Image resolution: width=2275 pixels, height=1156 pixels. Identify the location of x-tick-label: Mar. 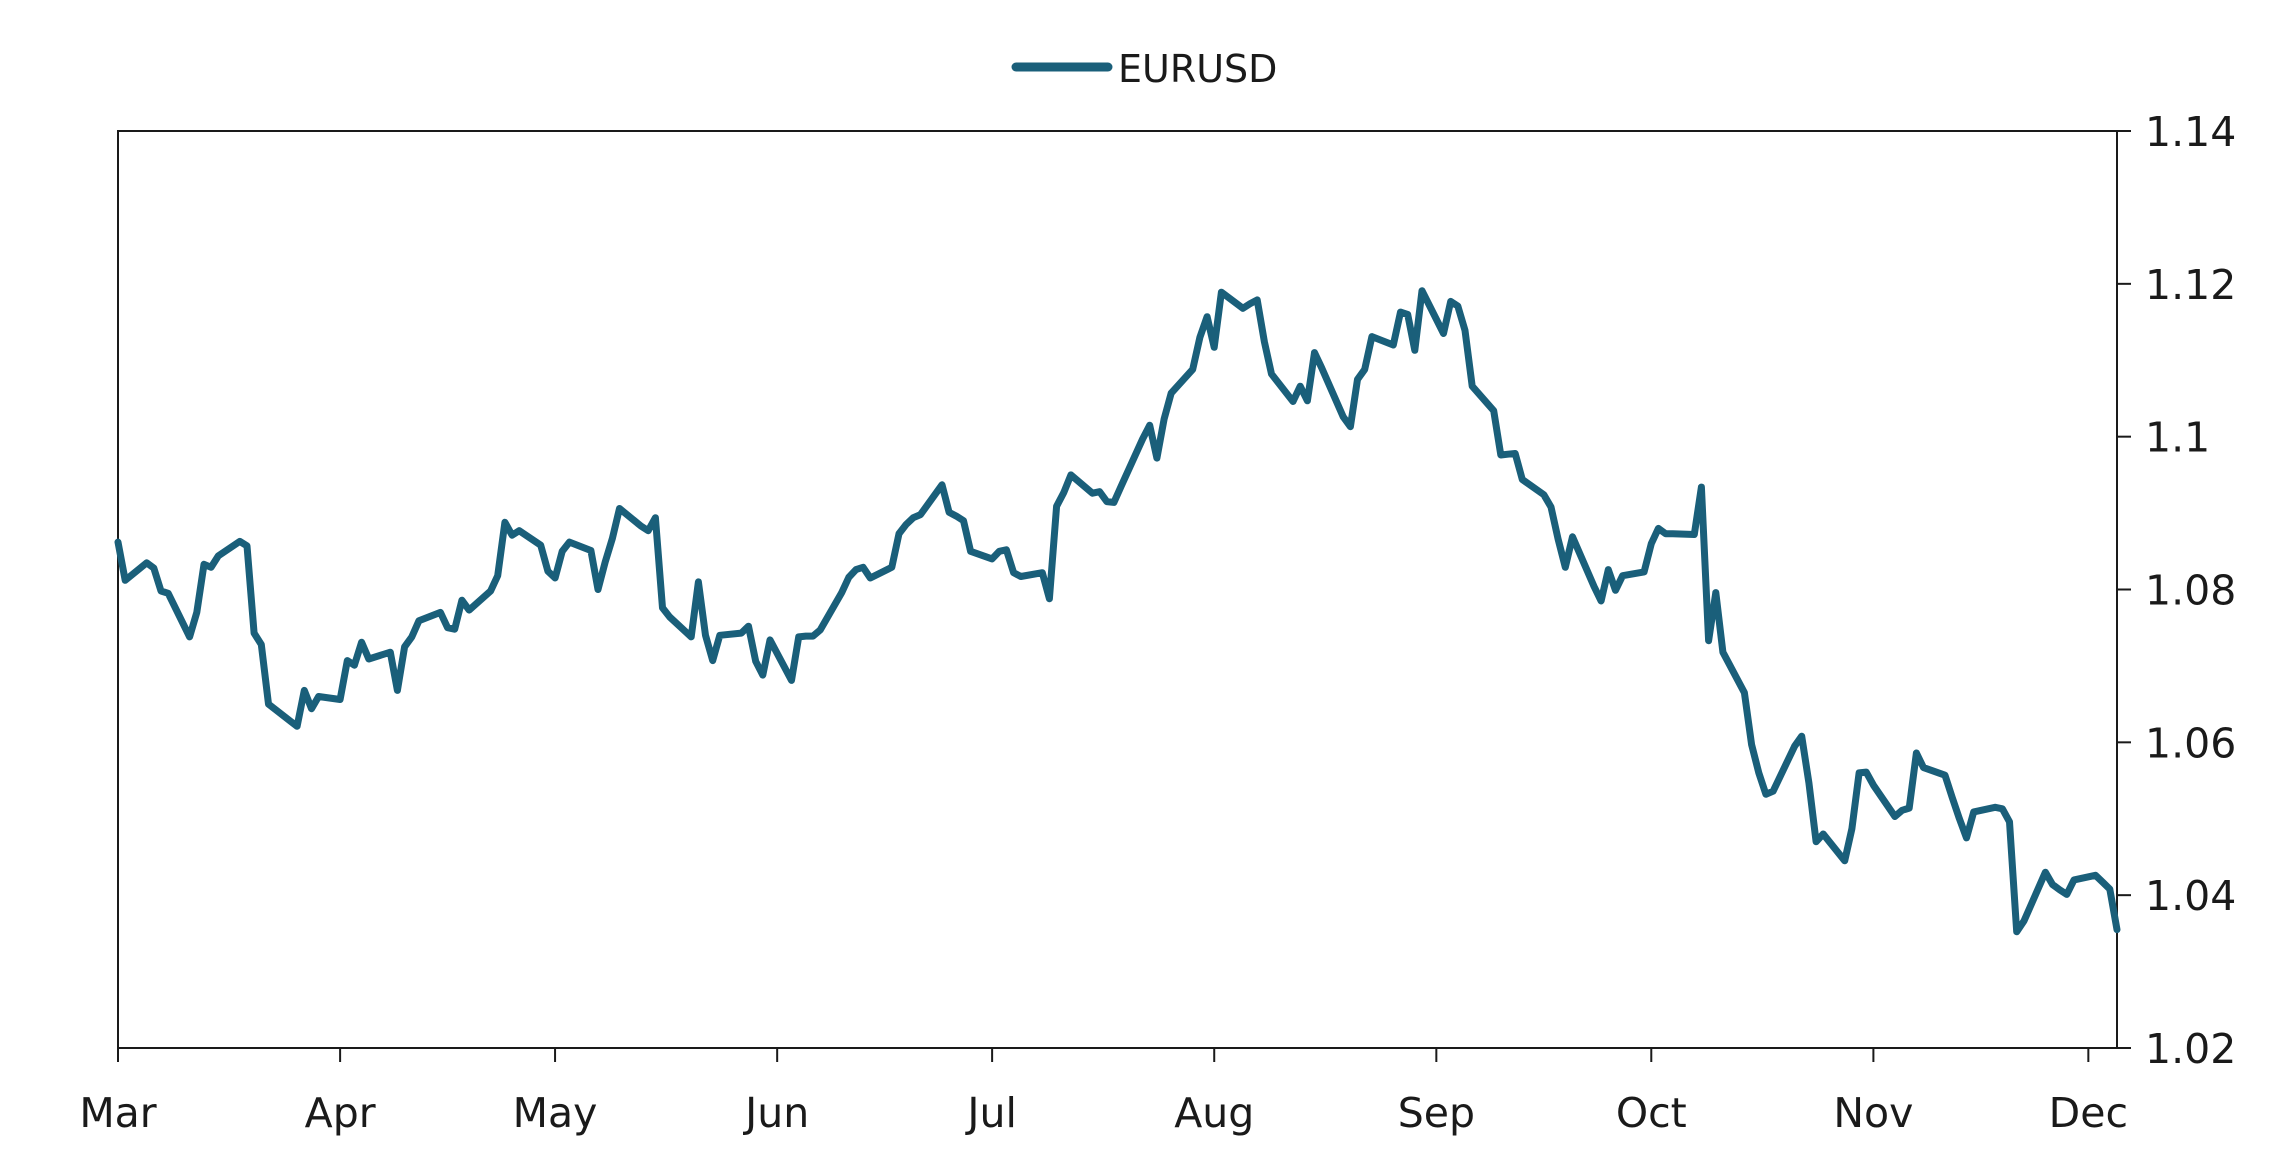
(117, 1113).